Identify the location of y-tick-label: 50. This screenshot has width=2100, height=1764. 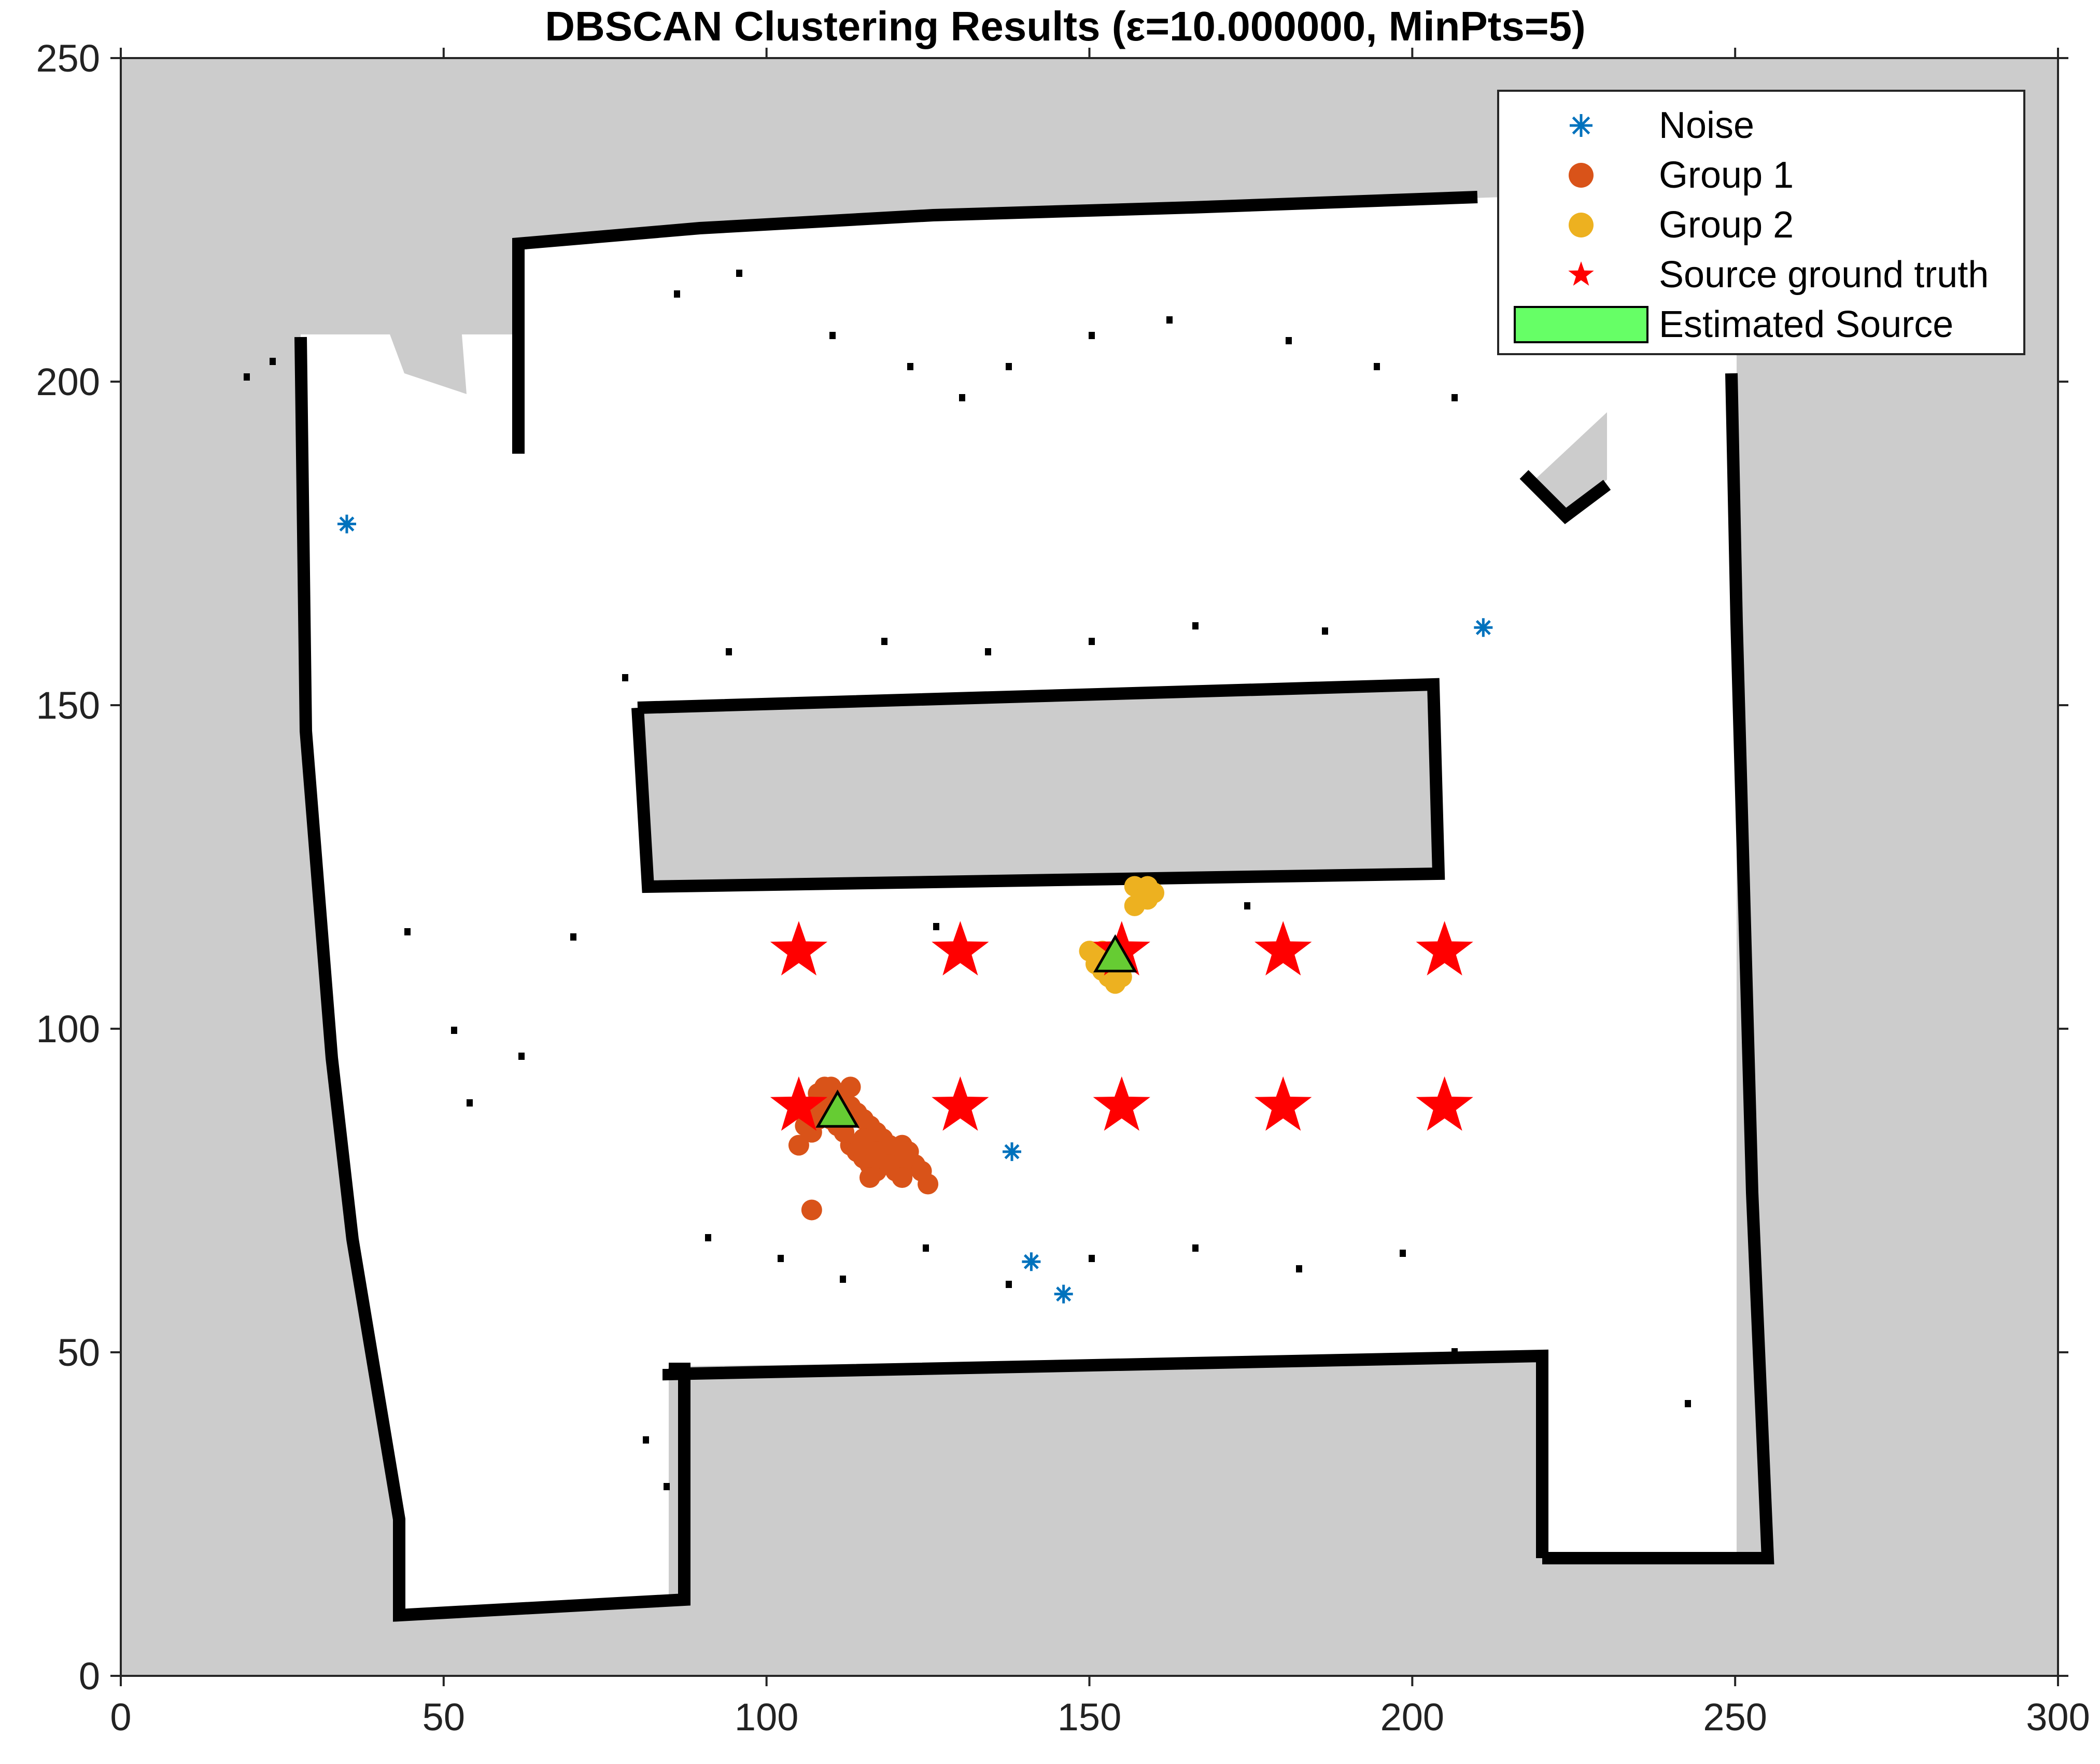
(79, 1352).